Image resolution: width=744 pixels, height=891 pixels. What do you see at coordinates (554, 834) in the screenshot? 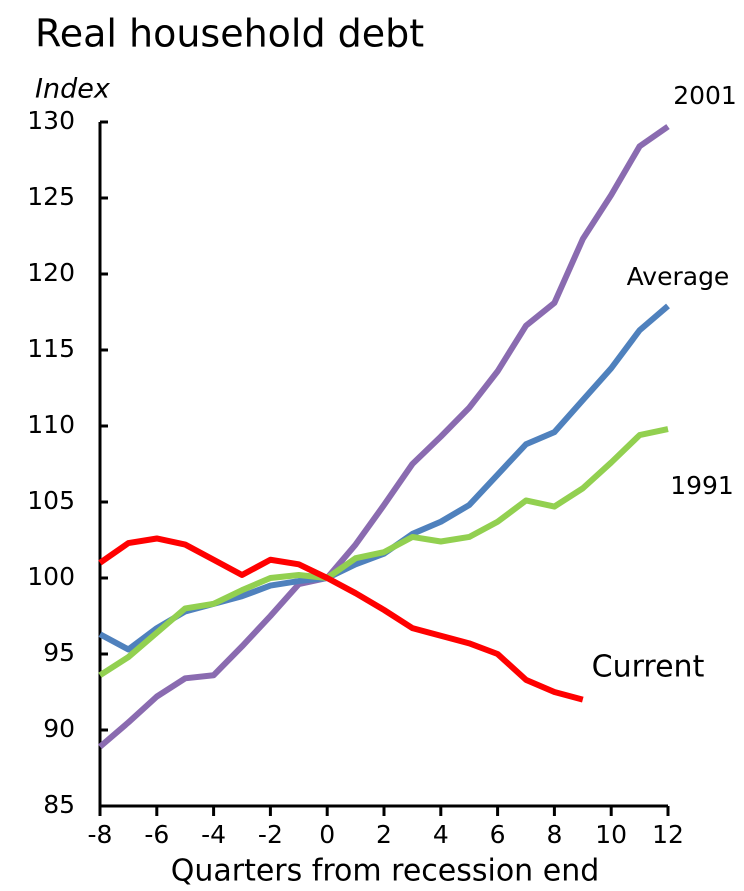
I see `x-tick-label: 8` at bounding box center [554, 834].